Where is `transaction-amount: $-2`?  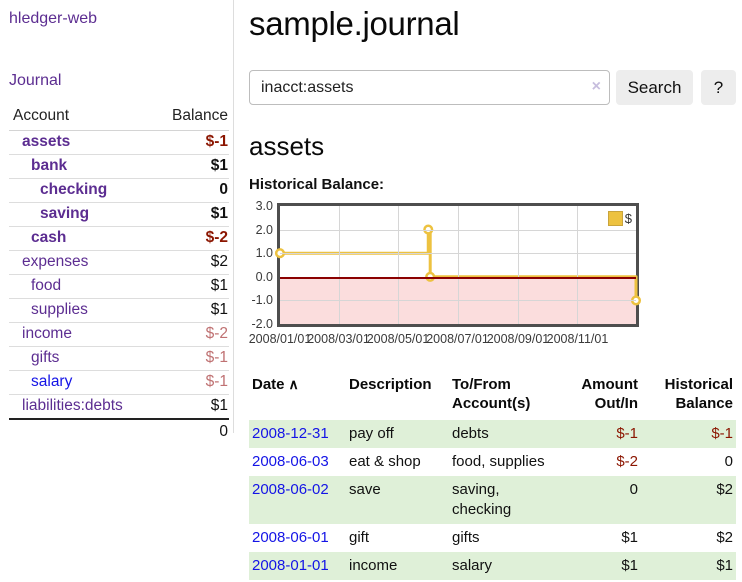 transaction-amount: $-2 is located at coordinates (627, 461).